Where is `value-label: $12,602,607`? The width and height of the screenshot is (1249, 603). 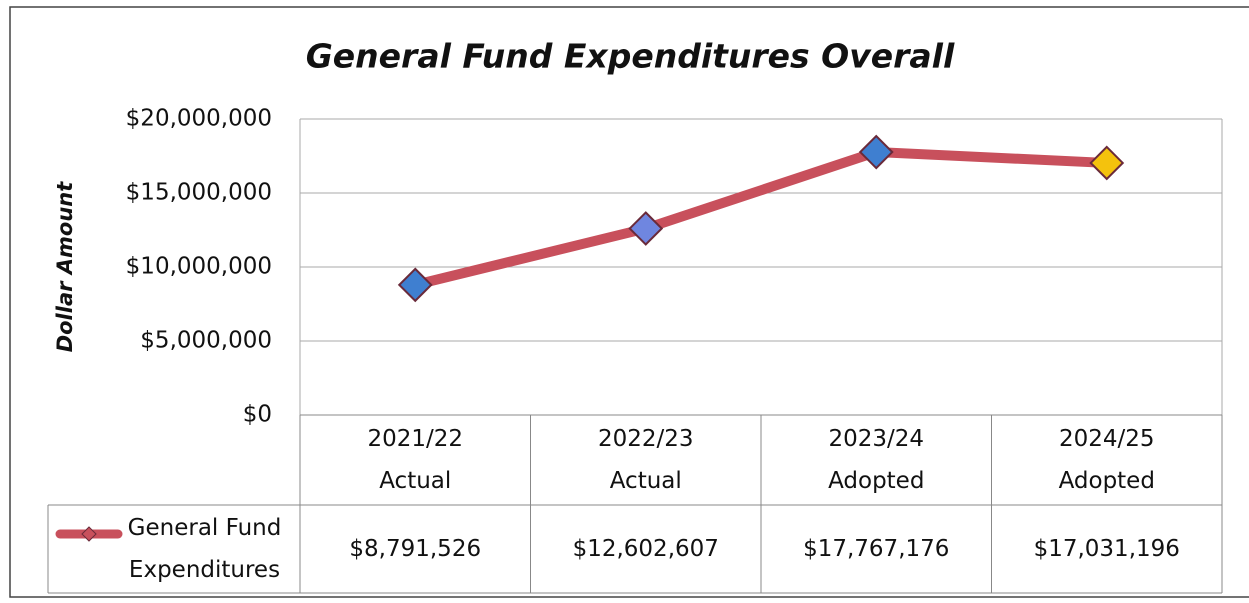
value-label: $12,602,607 is located at coordinates (646, 549).